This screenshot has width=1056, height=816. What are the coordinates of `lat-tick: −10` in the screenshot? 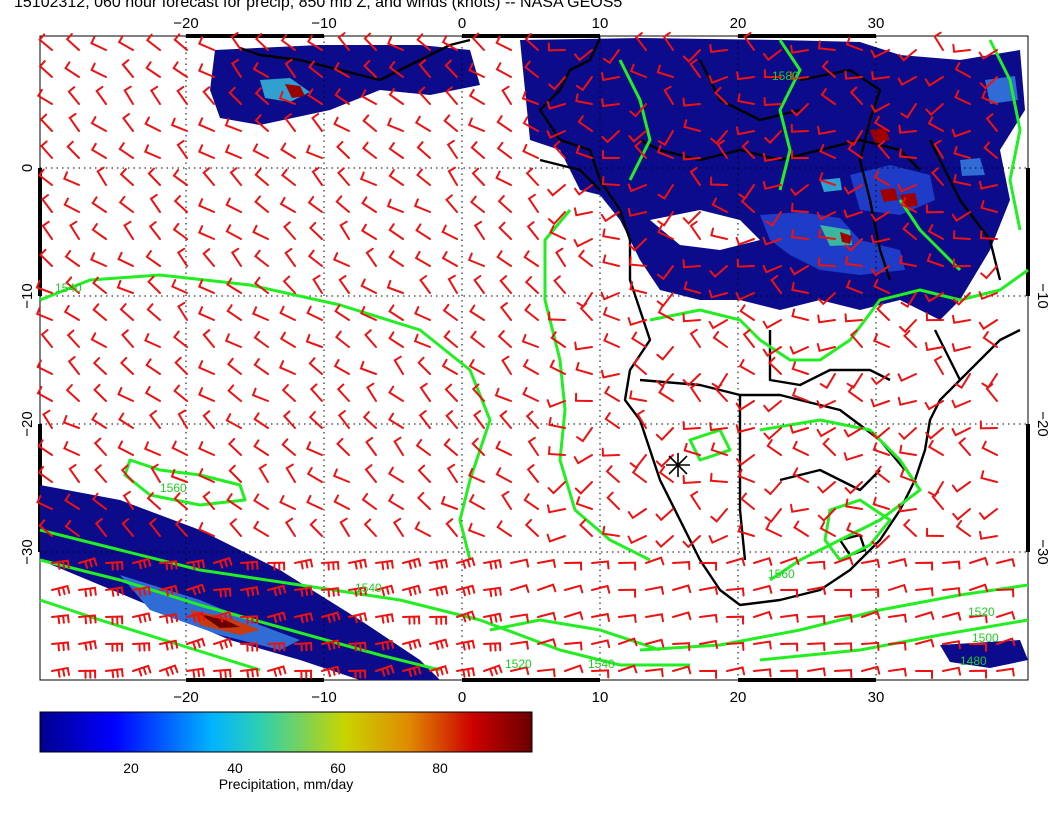 It's located at (1042, 295).